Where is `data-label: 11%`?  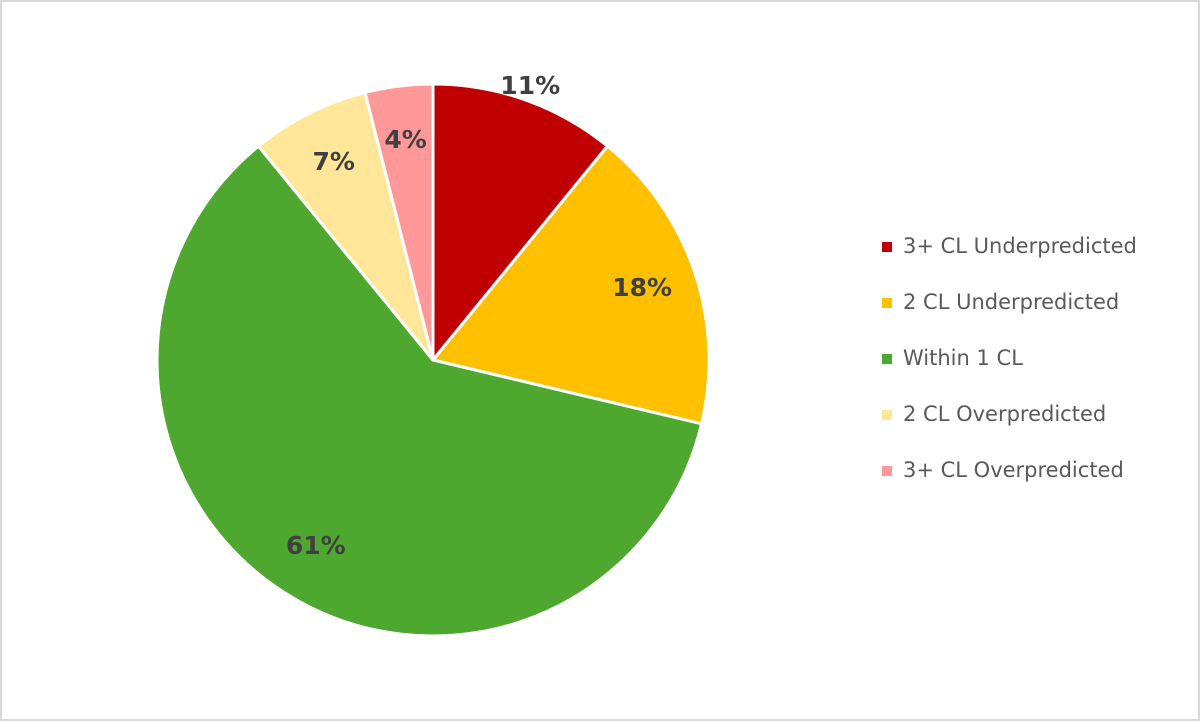 data-label: 11% is located at coordinates (530, 85).